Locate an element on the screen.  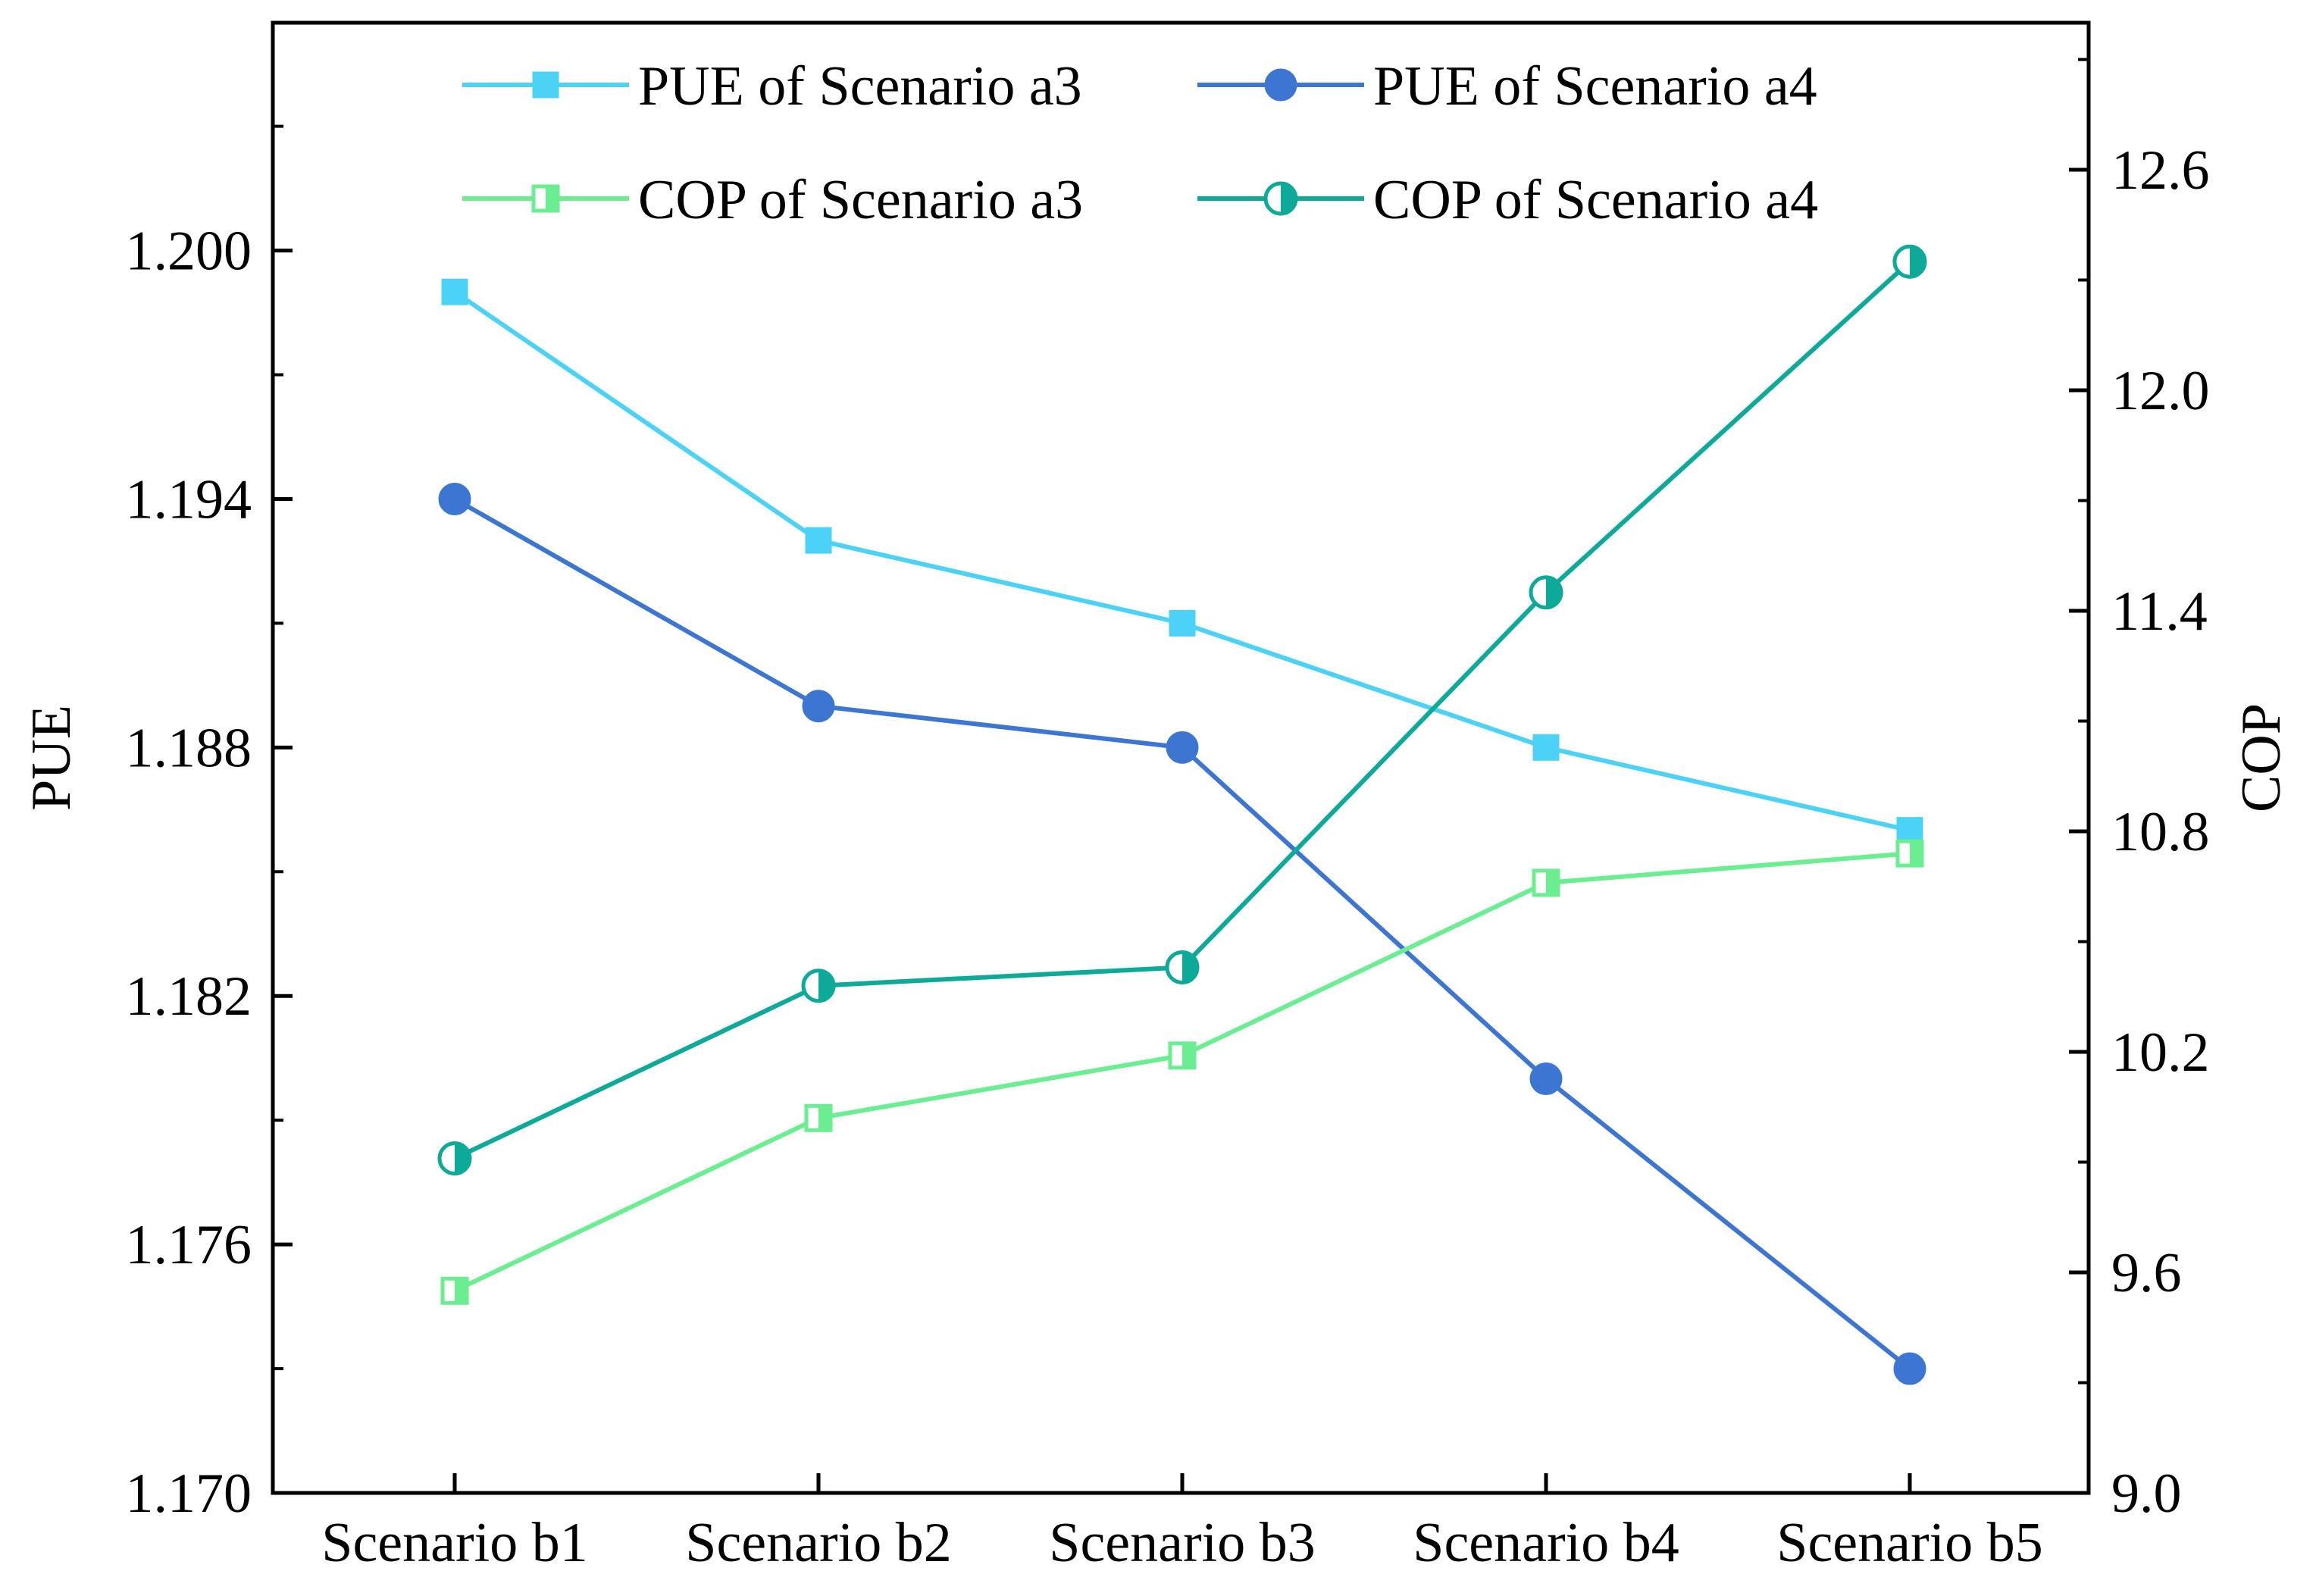
legend-label: COP of Scenario a3 is located at coordinates (860, 200).